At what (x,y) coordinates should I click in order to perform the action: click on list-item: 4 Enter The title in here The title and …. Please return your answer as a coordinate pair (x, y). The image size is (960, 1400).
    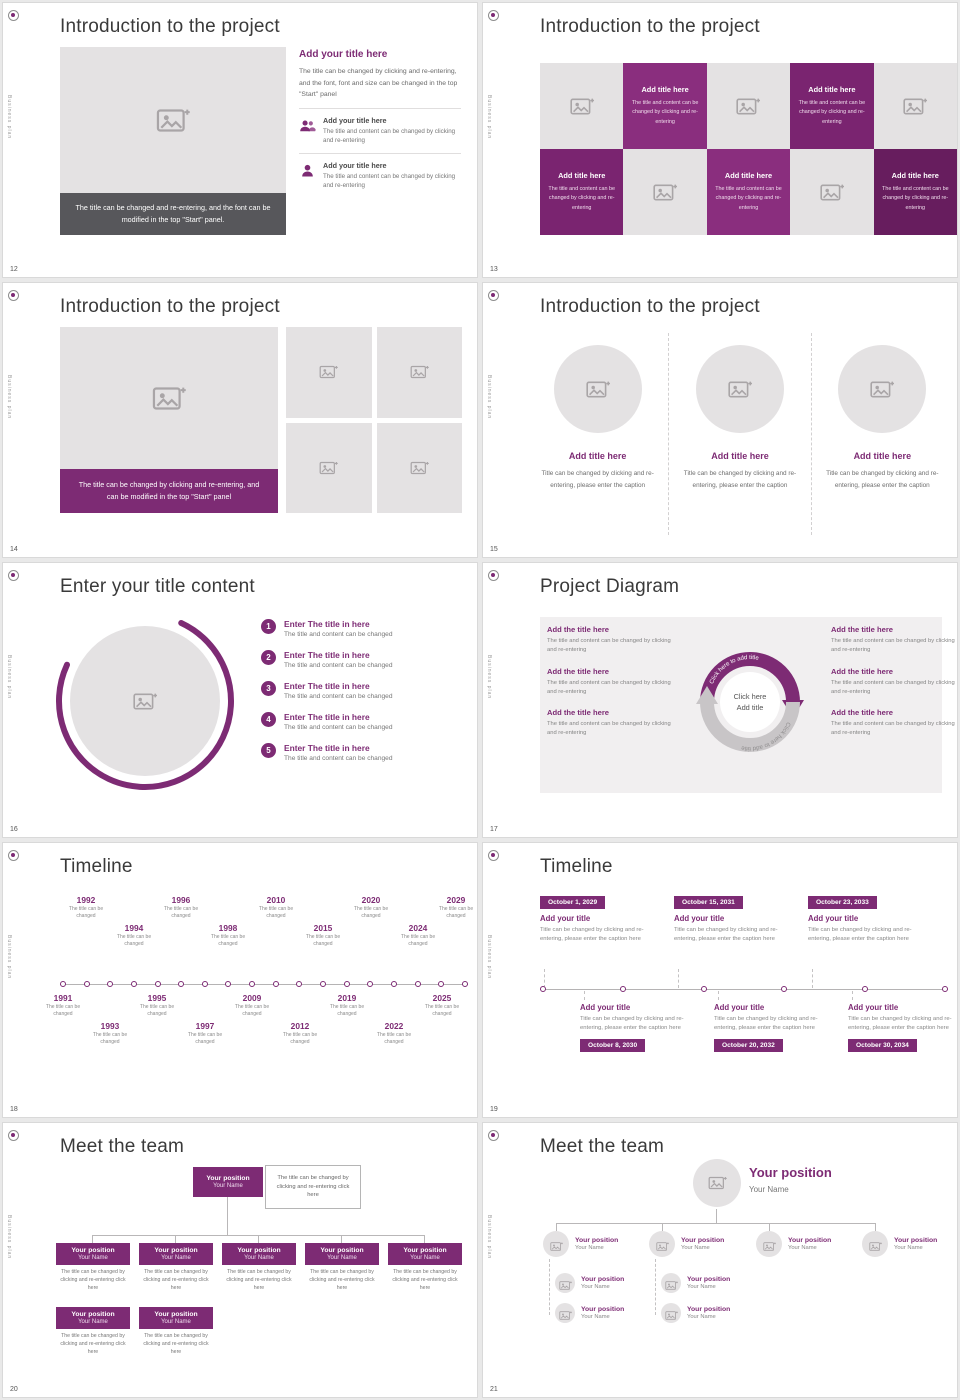
    Looking at the image, I should click on (367, 721).